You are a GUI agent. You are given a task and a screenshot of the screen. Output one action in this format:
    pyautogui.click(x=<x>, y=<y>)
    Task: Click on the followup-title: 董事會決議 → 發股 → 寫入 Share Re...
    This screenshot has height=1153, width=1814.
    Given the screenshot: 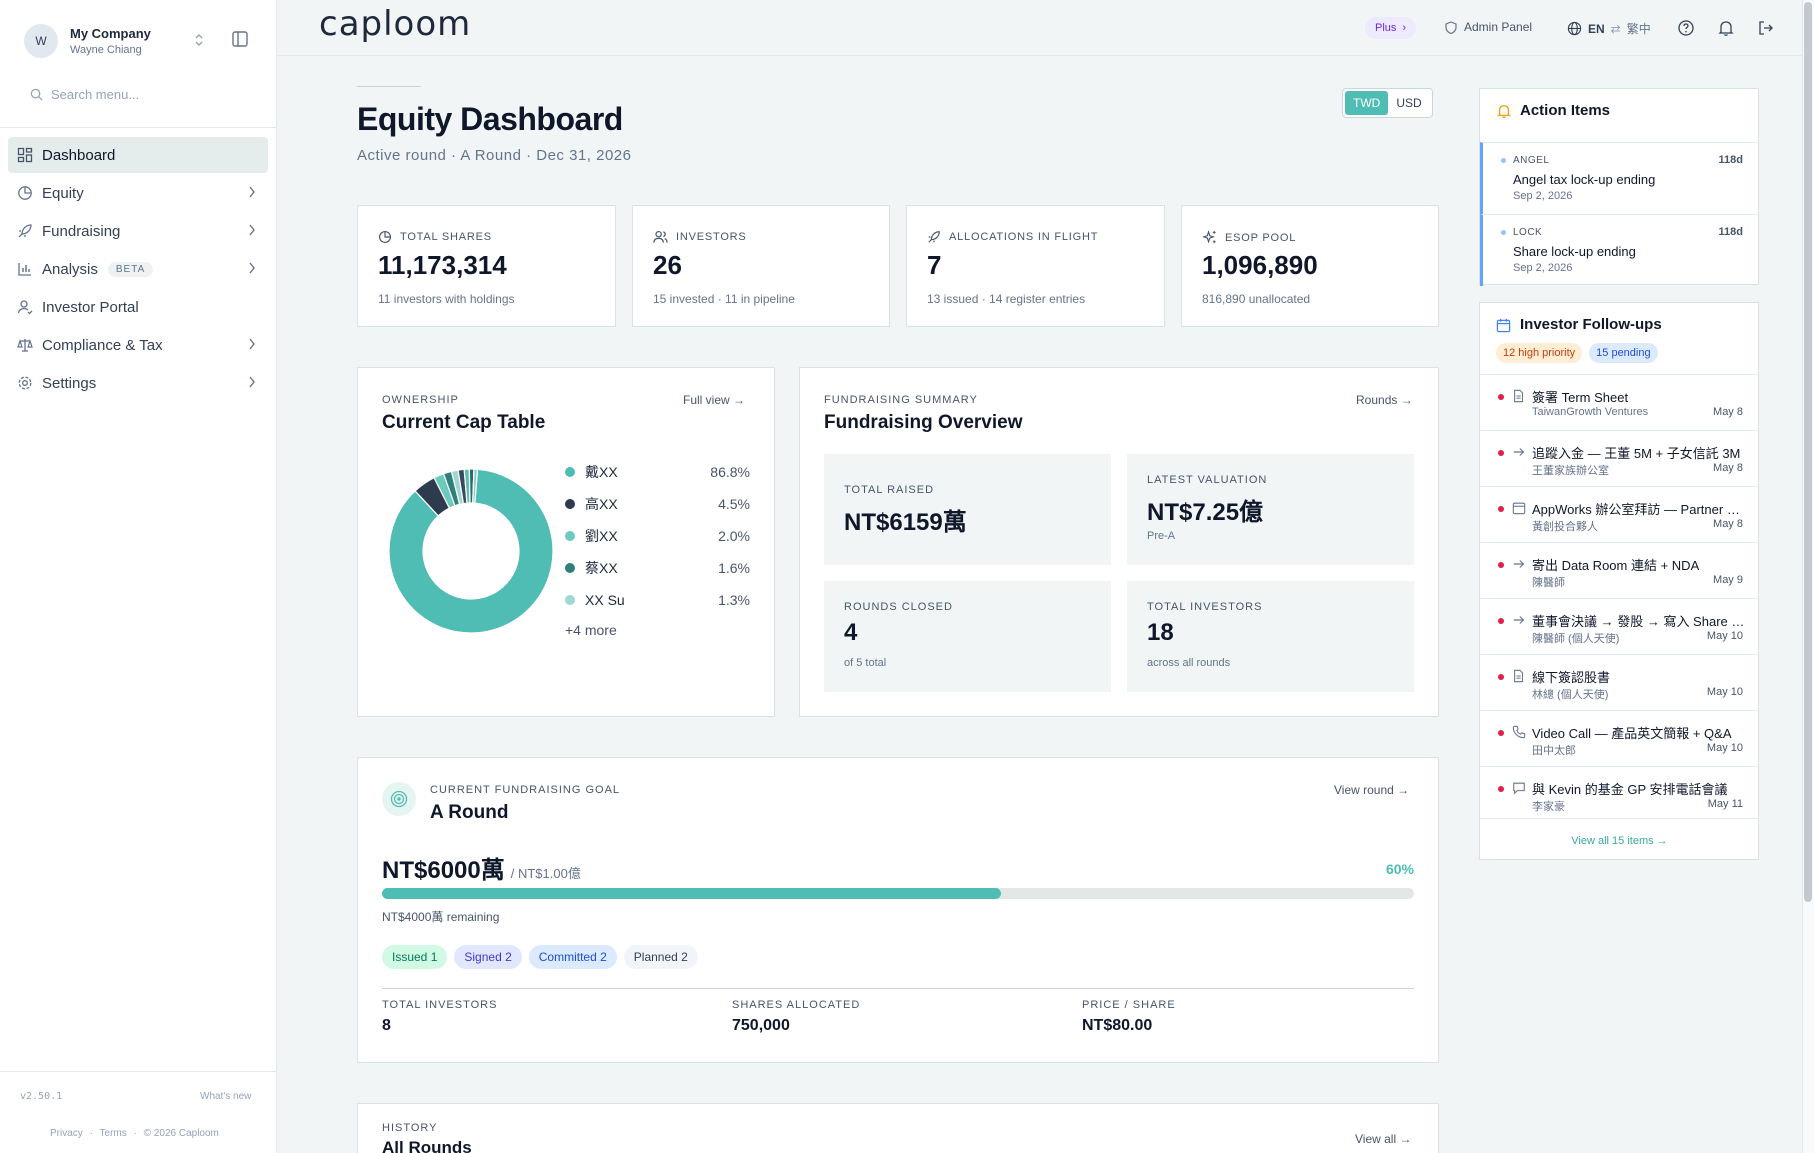 What is the action you would take?
    pyautogui.click(x=1639, y=621)
    